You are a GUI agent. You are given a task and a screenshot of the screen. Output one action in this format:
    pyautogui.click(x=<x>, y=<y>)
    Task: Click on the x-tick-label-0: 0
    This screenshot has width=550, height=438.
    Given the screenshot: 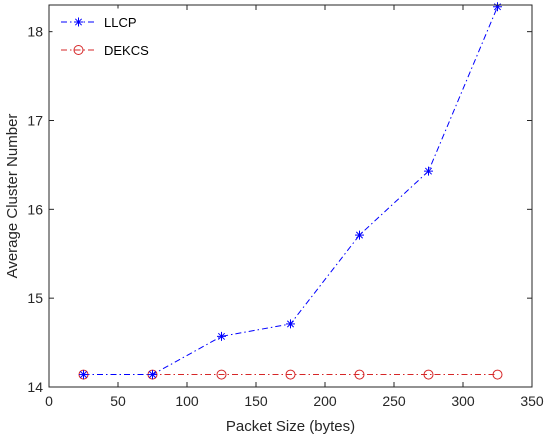 What is the action you would take?
    pyautogui.click(x=49, y=401)
    